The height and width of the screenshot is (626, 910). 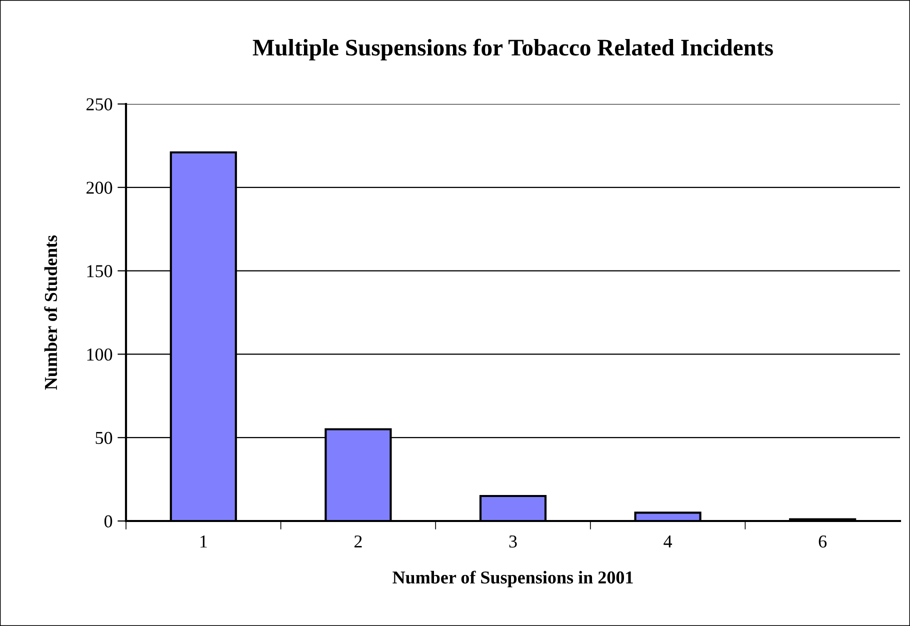 I want to click on x-tick-label: 6, so click(x=822, y=541).